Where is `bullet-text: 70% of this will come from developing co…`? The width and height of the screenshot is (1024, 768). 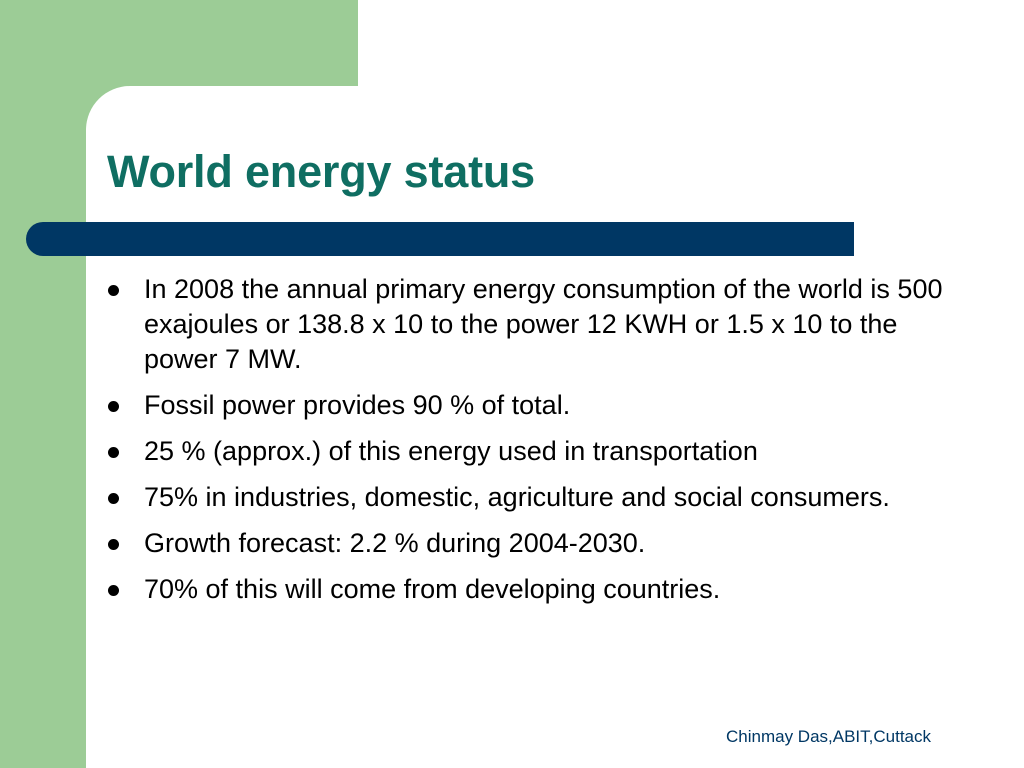
bullet-text: 70% of this will come from developing co… is located at coordinates (432, 589).